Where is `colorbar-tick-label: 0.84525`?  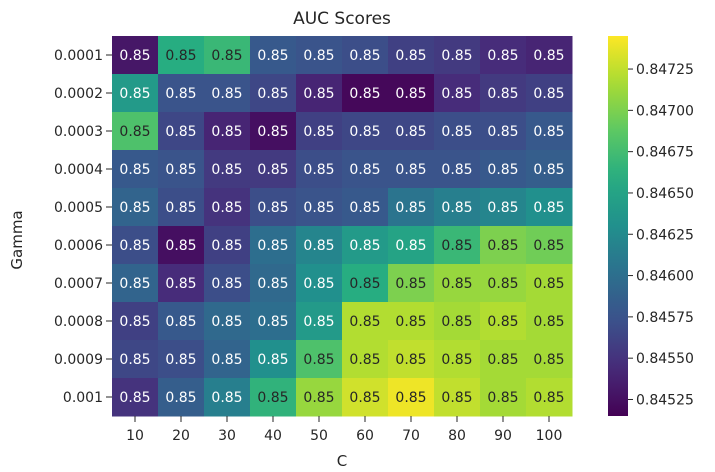
colorbar-tick-label: 0.84525 is located at coordinates (665, 400).